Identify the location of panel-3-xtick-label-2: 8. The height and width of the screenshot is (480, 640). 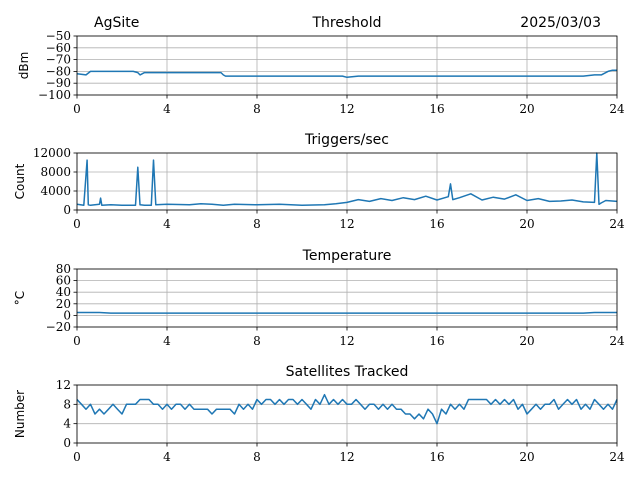
(257, 341).